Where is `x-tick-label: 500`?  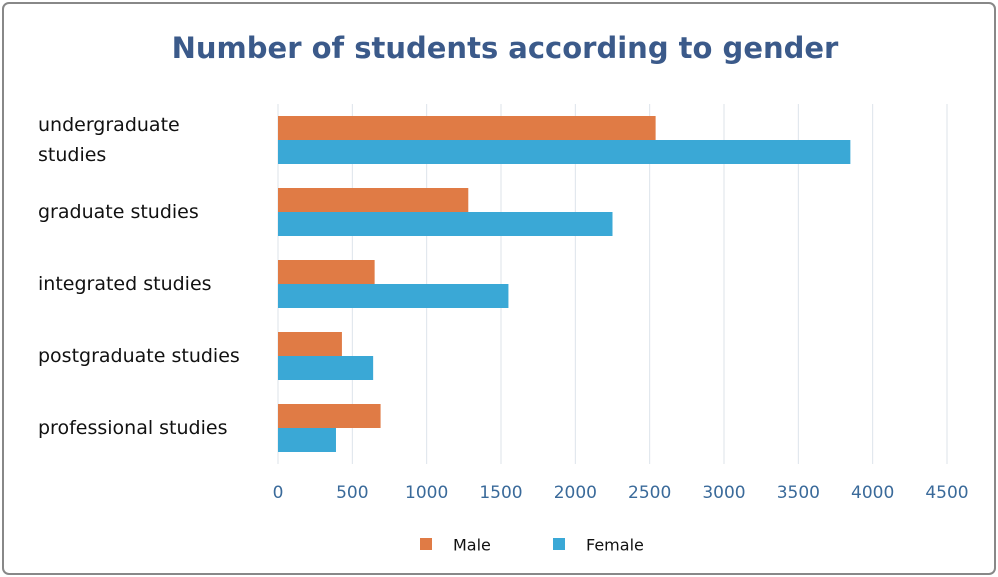 x-tick-label: 500 is located at coordinates (352, 493).